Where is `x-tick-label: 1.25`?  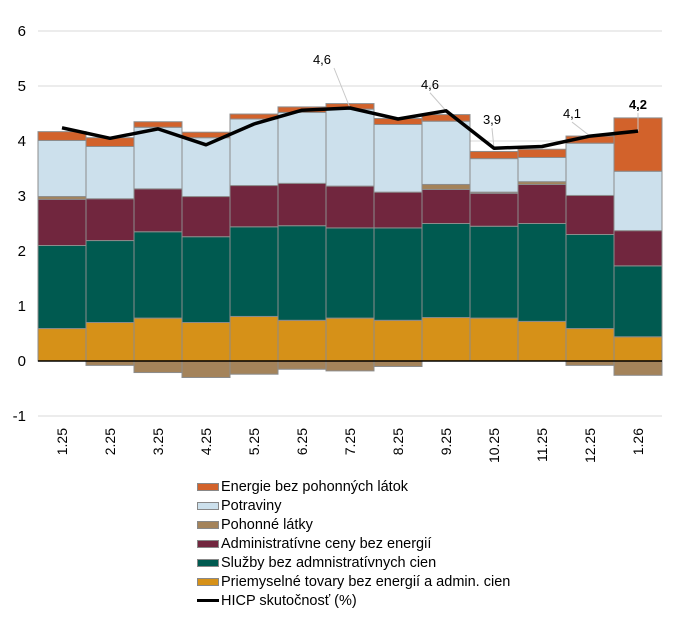
x-tick-label: 1.25 is located at coordinates (62, 441).